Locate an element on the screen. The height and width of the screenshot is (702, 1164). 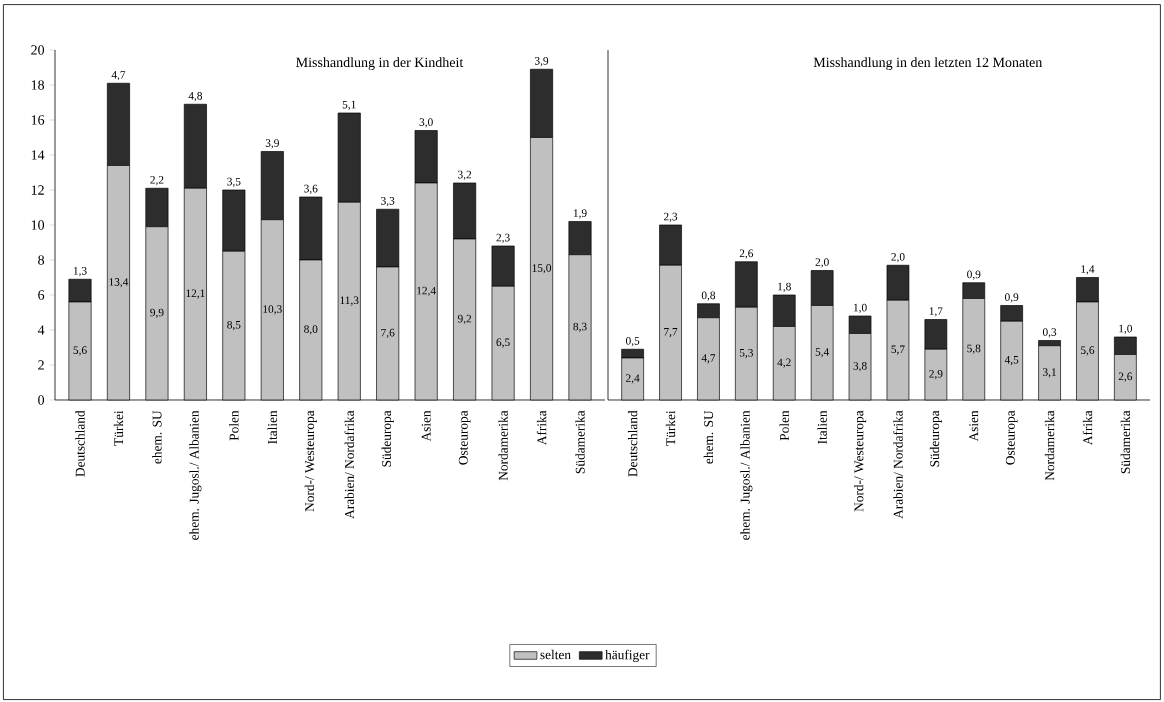
data-label: 3,2 is located at coordinates (465, 175).